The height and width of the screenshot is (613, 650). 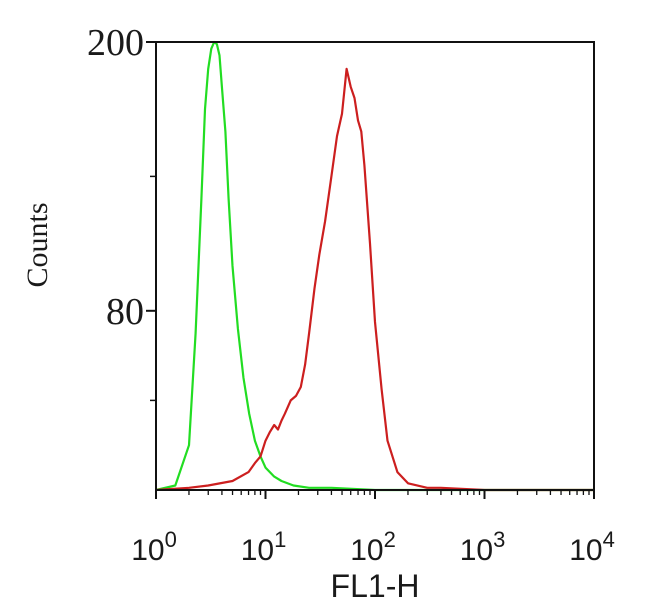 I want to click on x-tick-label: 10⁰, so click(x=154, y=547).